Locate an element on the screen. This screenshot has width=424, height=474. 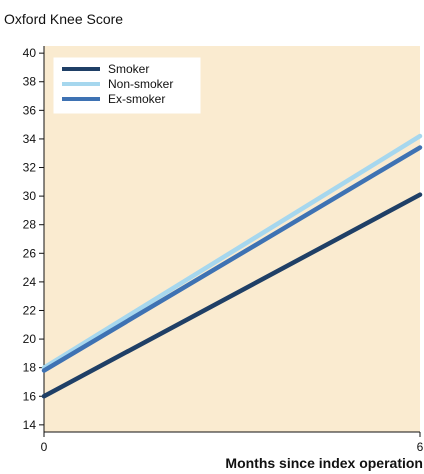
y-axis: 14 16 18 20 22 24 26 28 30 32 34 36 38 40 is located at coordinates (34, 239).